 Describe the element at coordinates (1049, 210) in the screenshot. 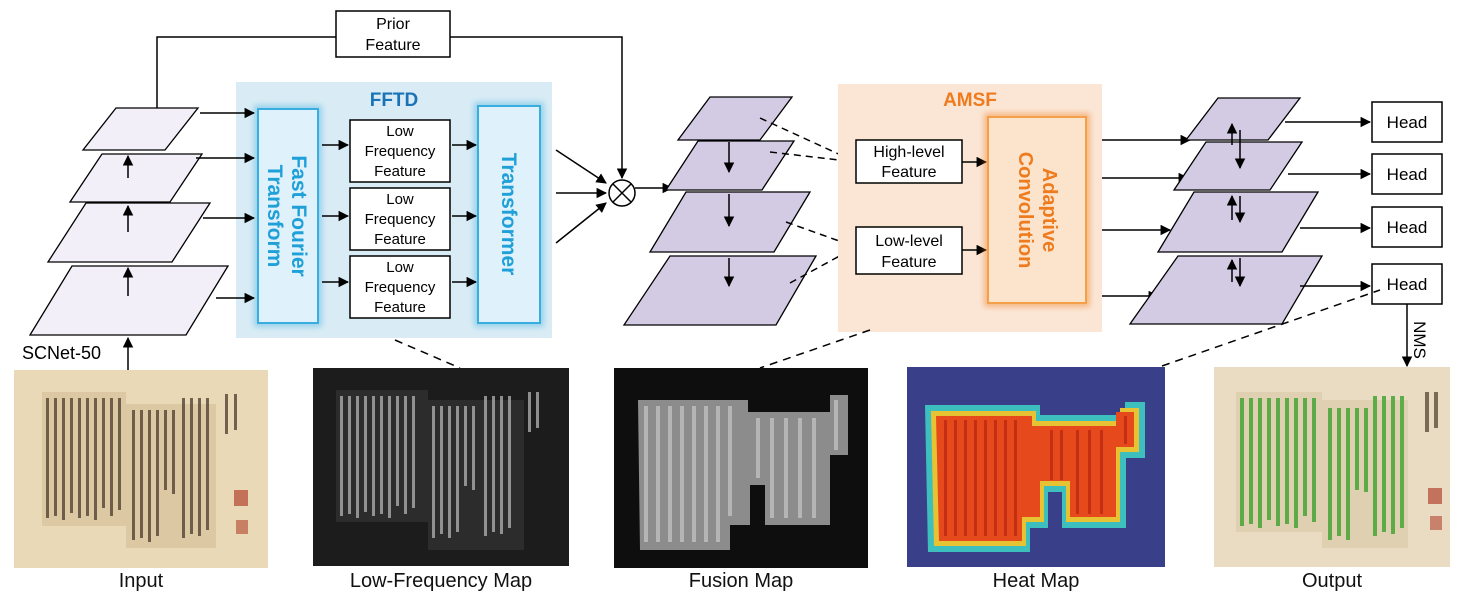

I see `svg-text: Adaptive` at that location.